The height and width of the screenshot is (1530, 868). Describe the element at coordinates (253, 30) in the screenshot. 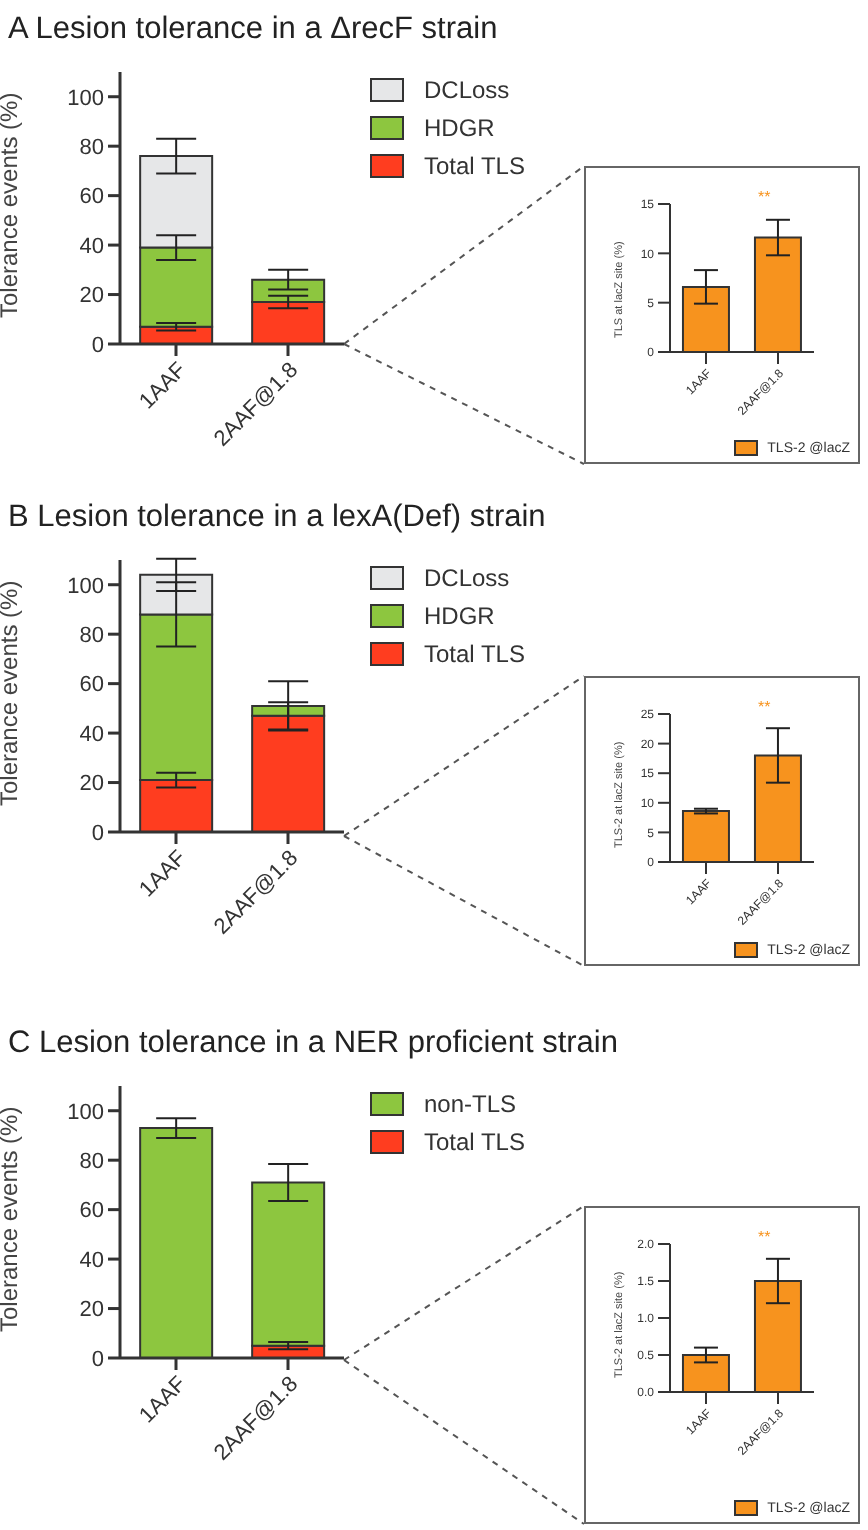

I see `chart-title: A Lesion tolerance in a ΔrecF strain` at that location.